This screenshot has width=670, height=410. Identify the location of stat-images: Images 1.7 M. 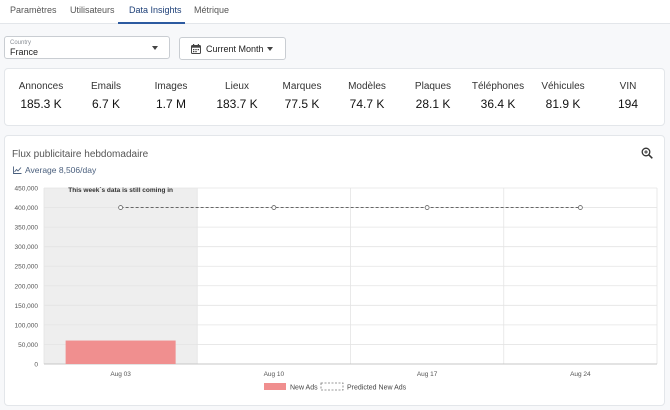
(171, 96).